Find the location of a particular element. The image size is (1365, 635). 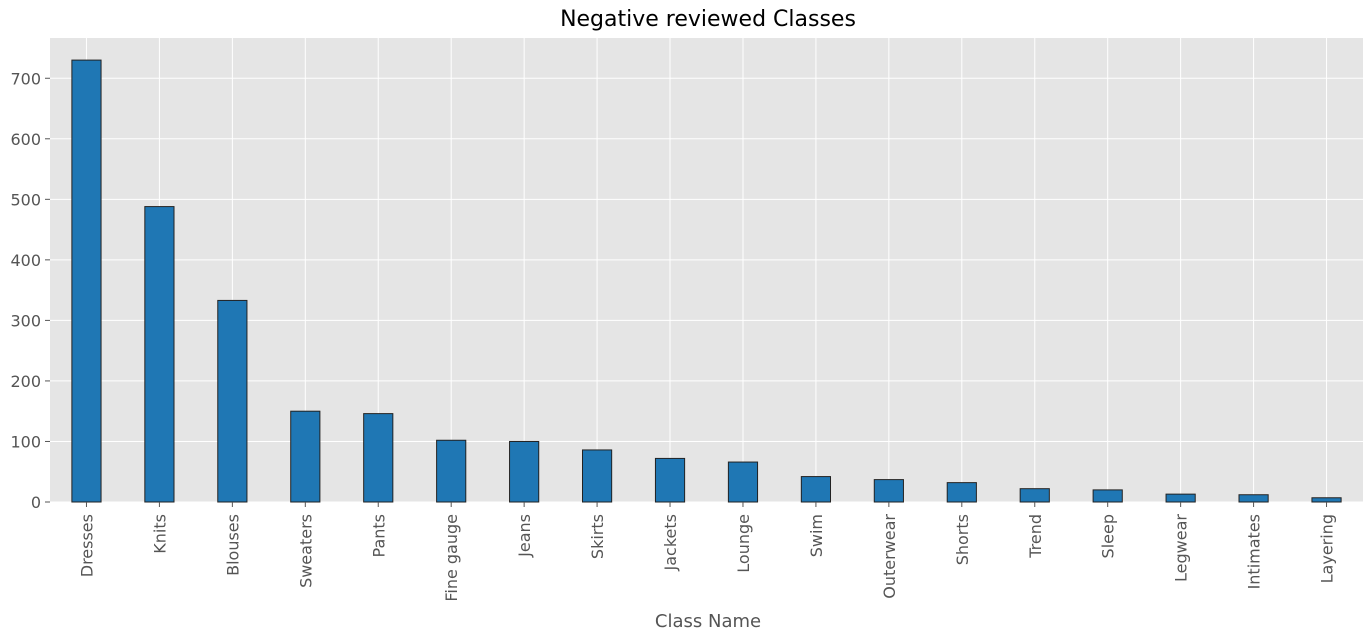

bar-sweaters is located at coordinates (305, 456).